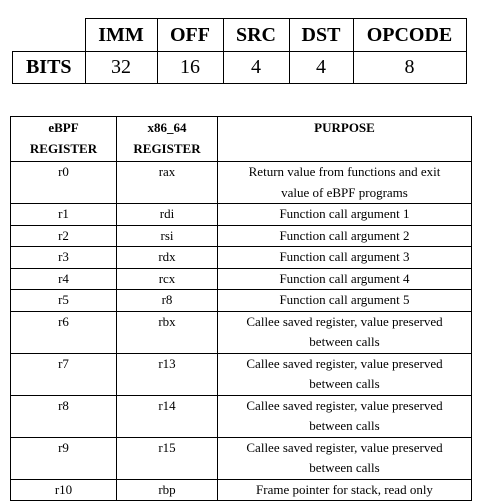 The height and width of the screenshot is (501, 480). Describe the element at coordinates (409, 35) in the screenshot. I see `field-opcode-header: OPCODE` at that location.